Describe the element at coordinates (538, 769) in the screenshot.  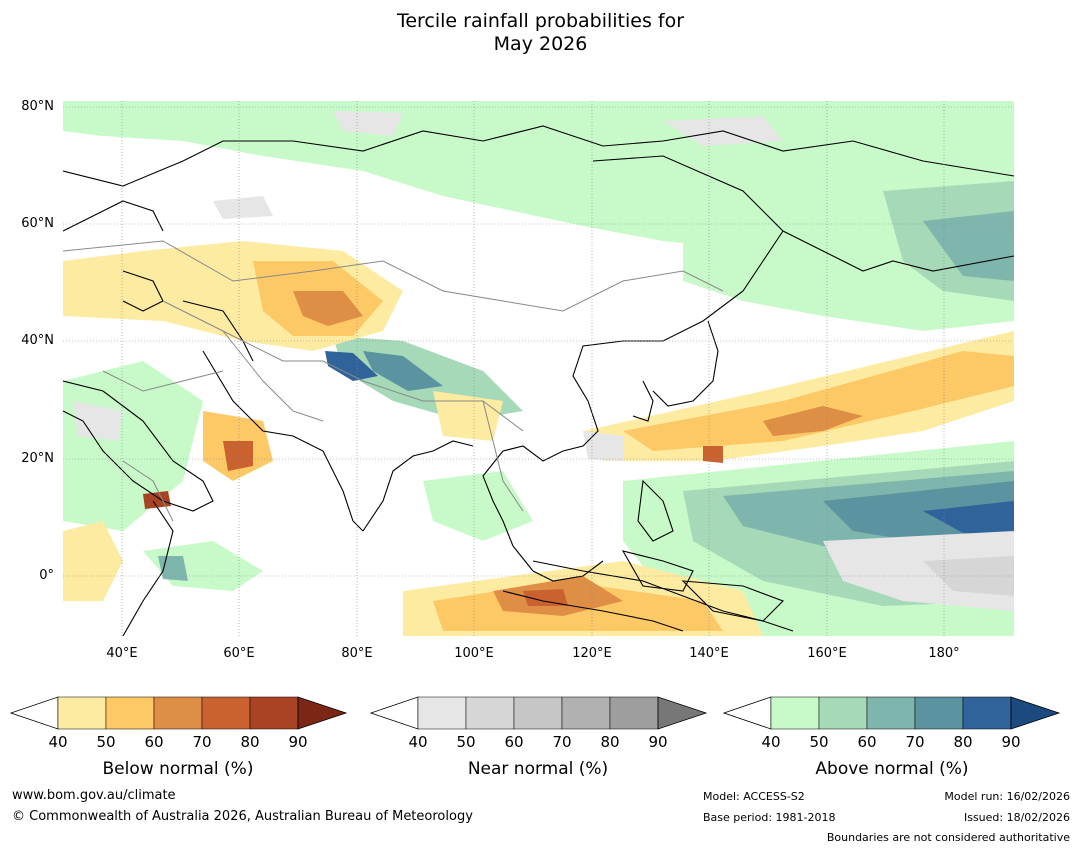
I see `cbar-near-title: Near normal (%)` at that location.